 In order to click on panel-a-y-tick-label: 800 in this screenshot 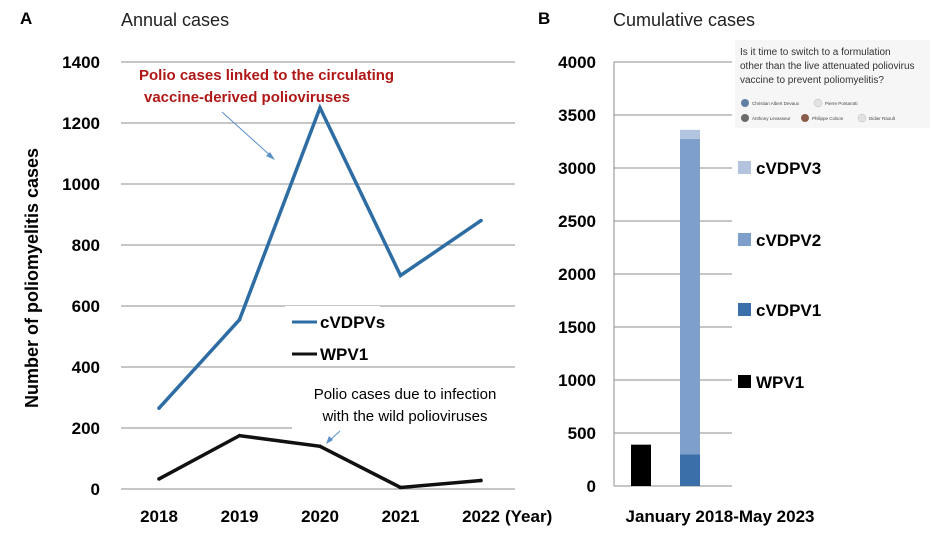, I will do `click(86, 245)`.